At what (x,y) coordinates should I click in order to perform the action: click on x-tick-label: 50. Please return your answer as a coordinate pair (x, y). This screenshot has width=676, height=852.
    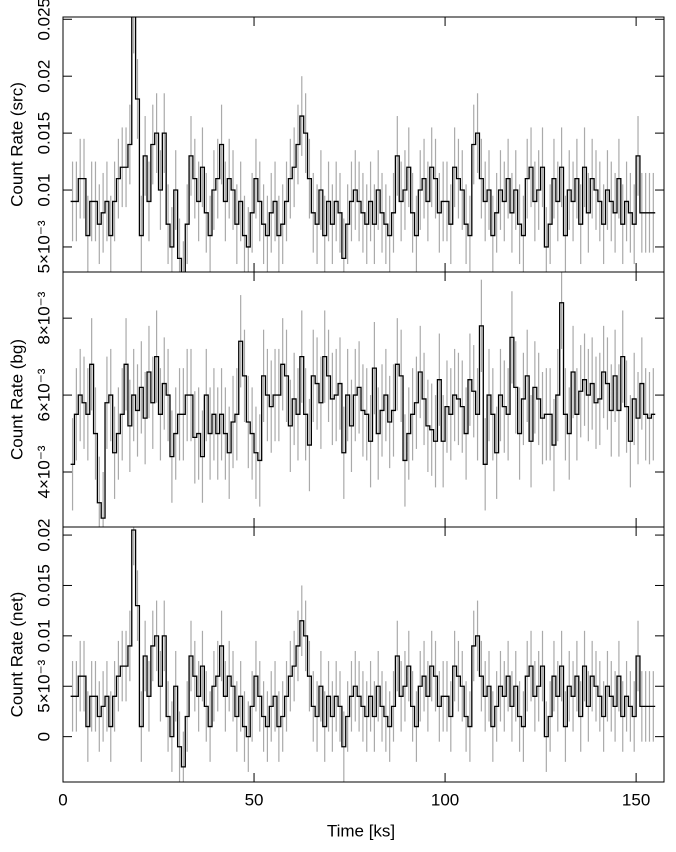
    Looking at the image, I should click on (254, 799).